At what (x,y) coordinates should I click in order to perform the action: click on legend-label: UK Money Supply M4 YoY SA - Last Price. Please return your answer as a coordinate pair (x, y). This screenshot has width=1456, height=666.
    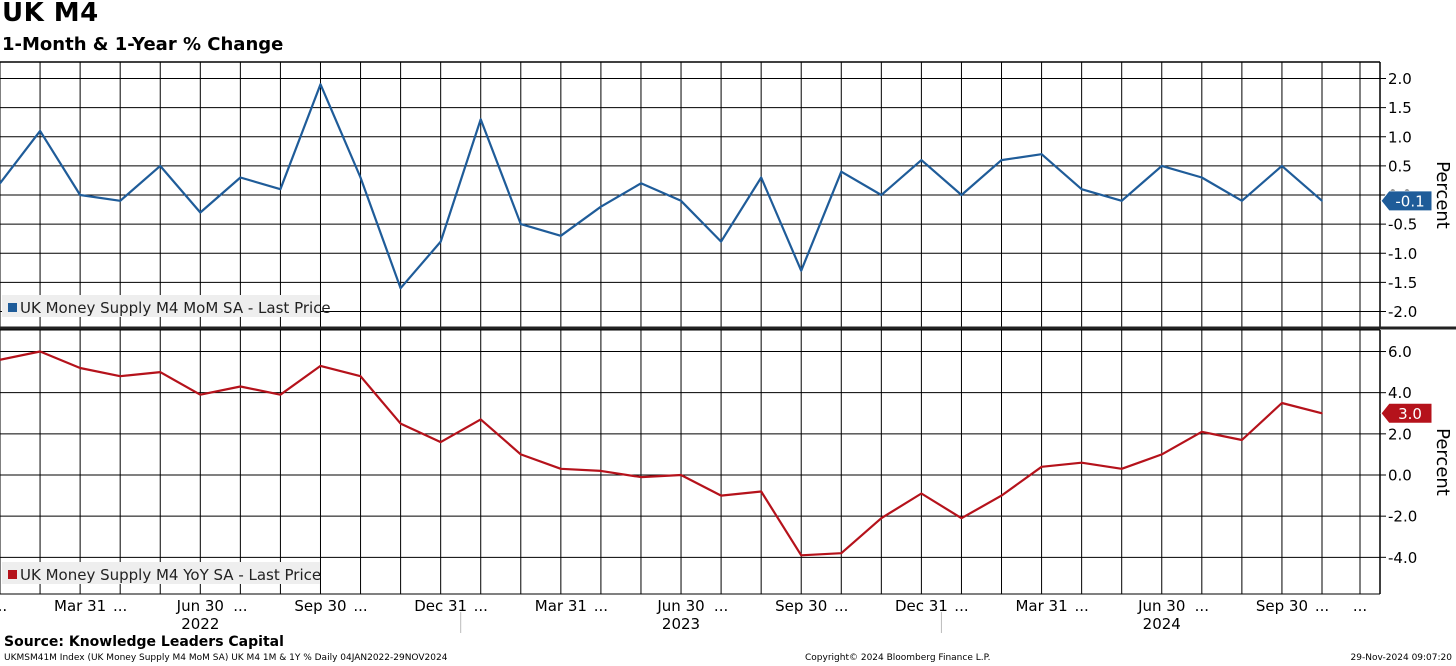
    Looking at the image, I should click on (170, 575).